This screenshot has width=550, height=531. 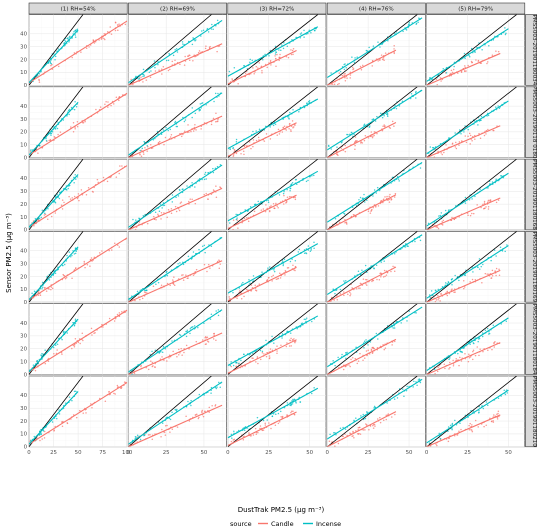 I want to click on facet-panel, so click(x=476, y=122).